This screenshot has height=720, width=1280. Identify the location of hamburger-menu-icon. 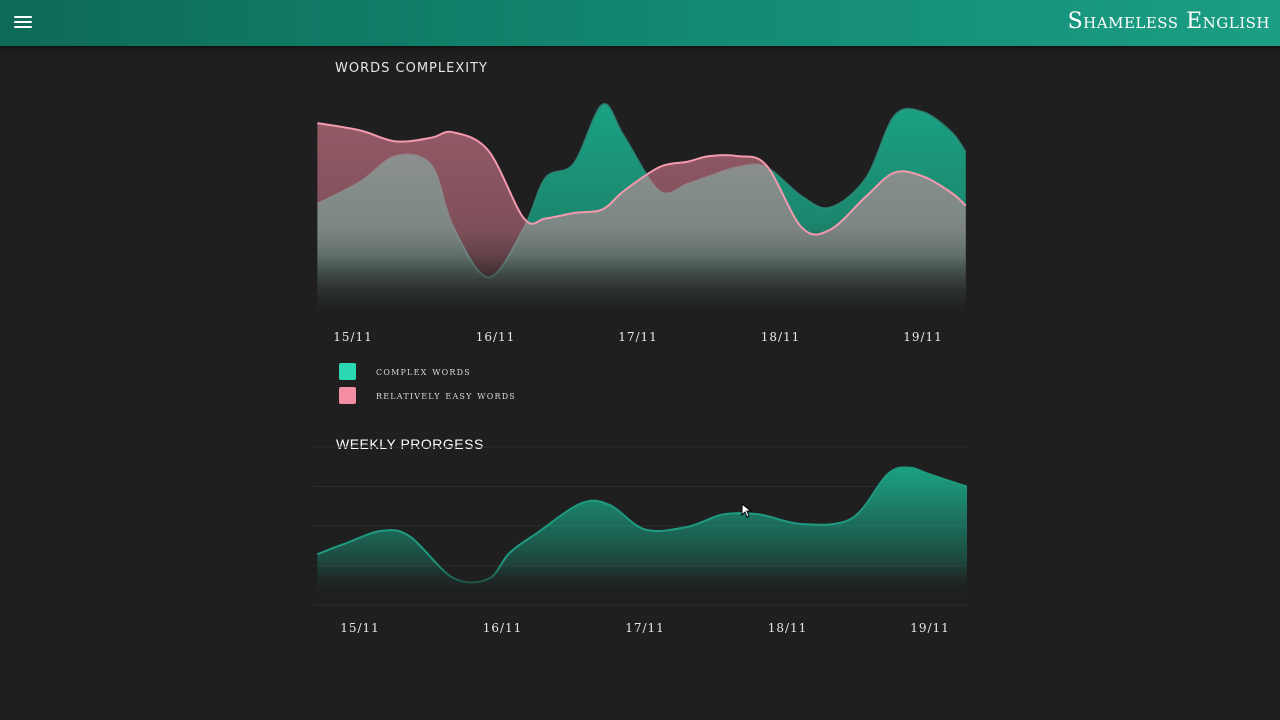
(23, 23).